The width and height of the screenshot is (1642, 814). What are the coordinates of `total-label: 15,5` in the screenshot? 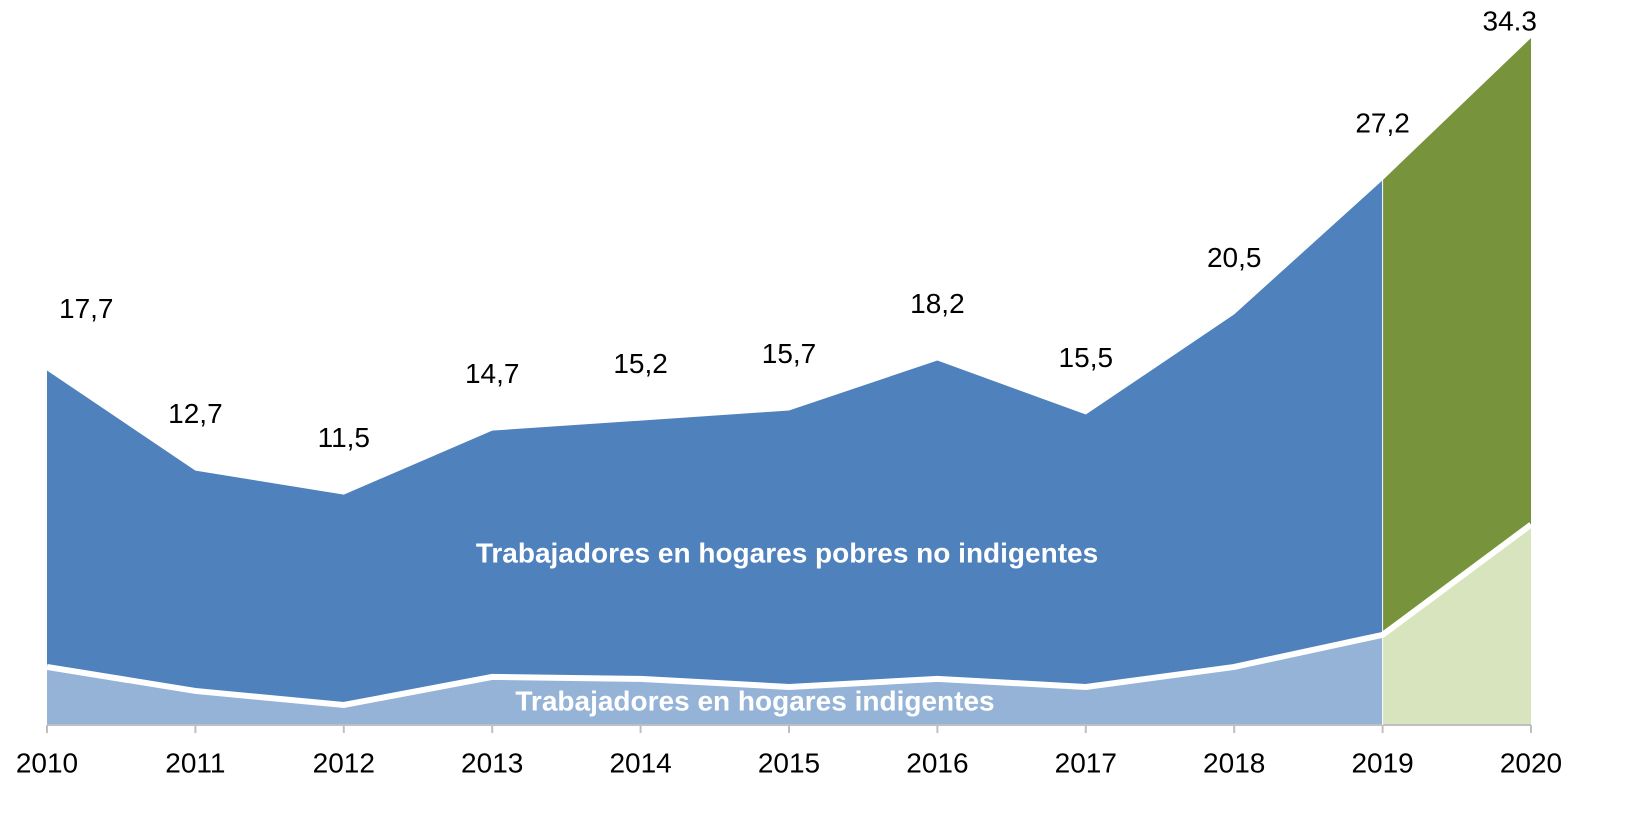 It's located at (1086, 357).